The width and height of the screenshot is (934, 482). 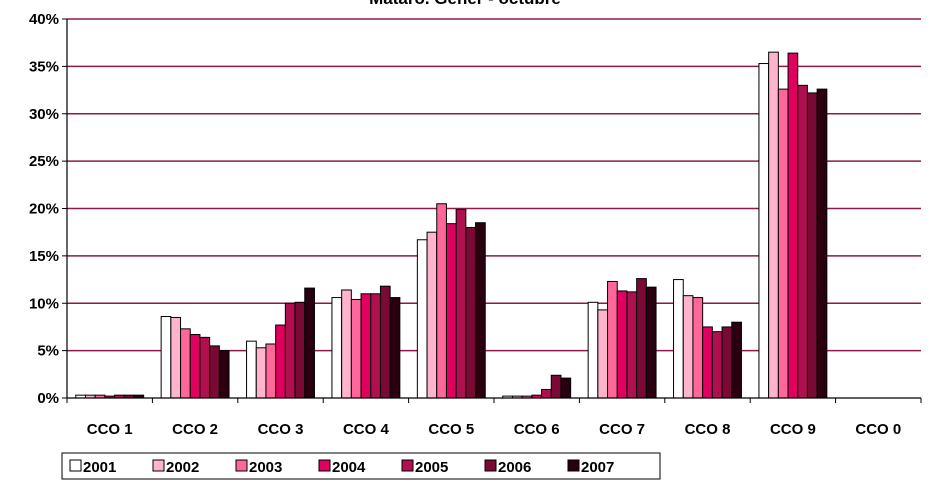 What do you see at coordinates (622, 429) in the screenshot?
I see `x-category-label: CCO 7` at bounding box center [622, 429].